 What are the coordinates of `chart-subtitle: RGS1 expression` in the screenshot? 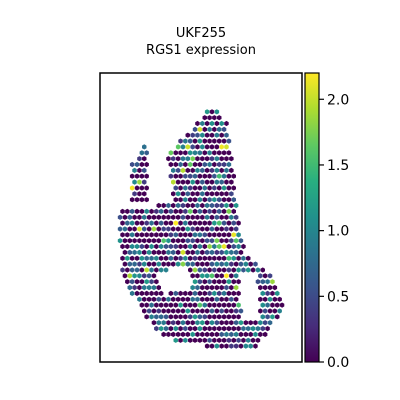 It's located at (201, 50).